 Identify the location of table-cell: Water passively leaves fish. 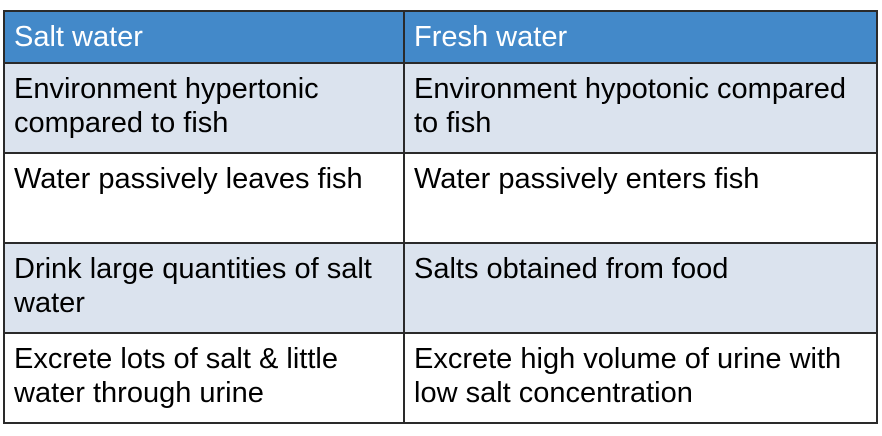
(204, 198).